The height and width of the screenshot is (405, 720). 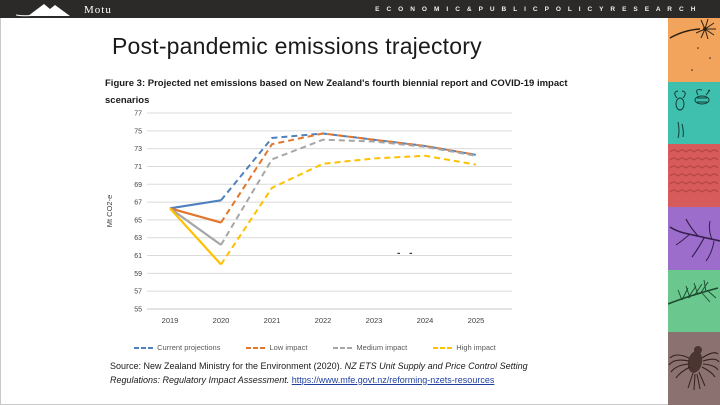 I want to click on bird-illustration, so click(x=694, y=368).